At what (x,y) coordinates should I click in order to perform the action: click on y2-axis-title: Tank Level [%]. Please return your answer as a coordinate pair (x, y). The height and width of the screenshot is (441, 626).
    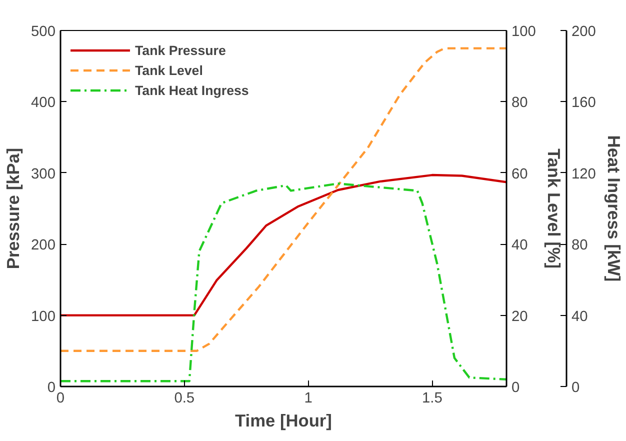
    Looking at the image, I should click on (554, 208).